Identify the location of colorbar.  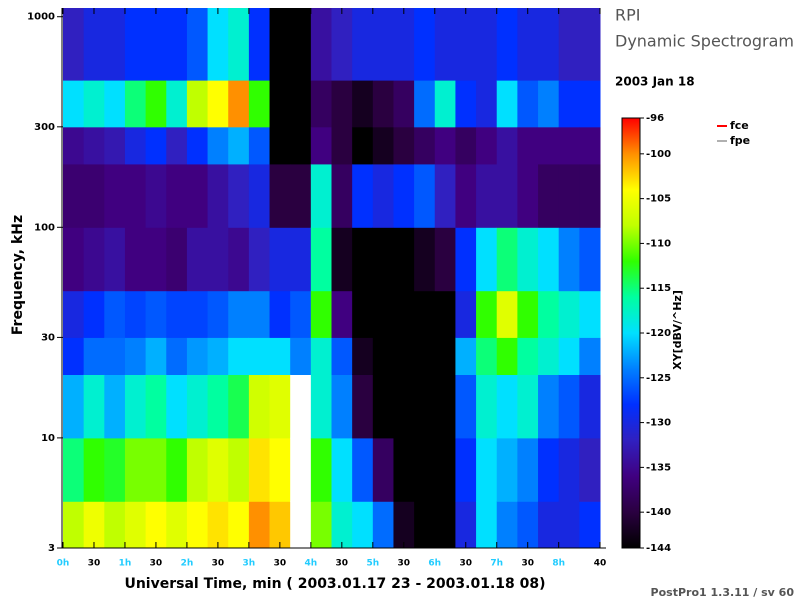
(631, 333).